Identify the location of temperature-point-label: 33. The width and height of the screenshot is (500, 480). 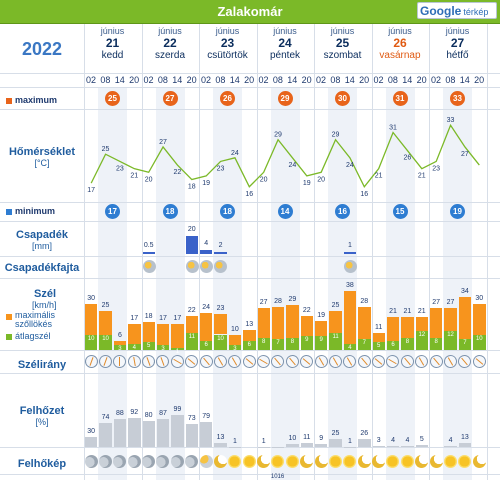
(451, 120).